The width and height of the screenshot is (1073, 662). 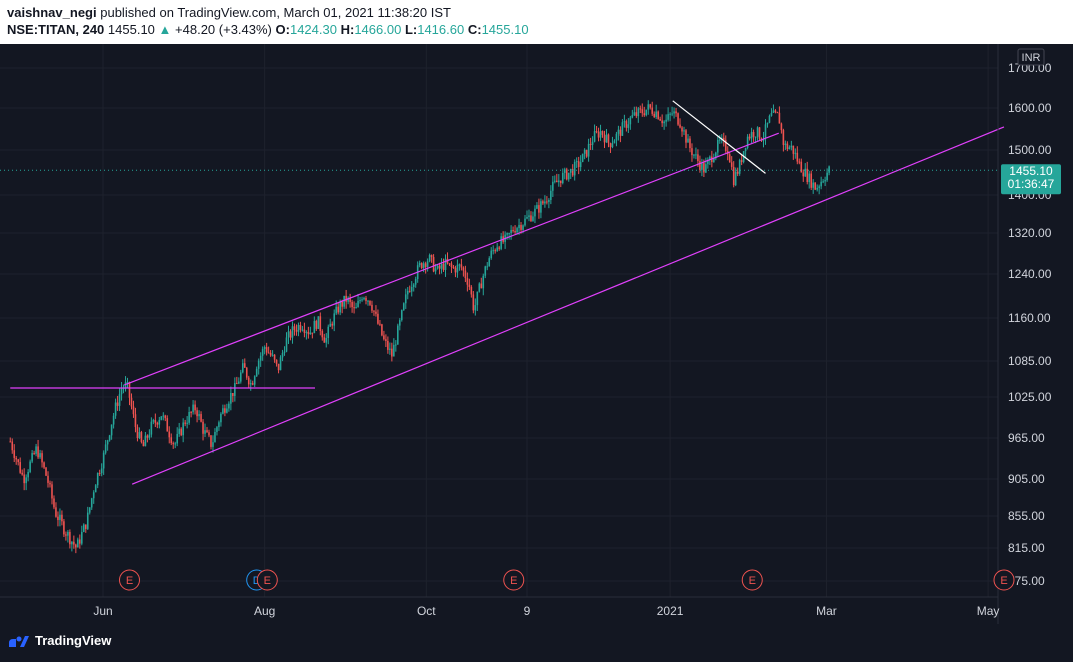 What do you see at coordinates (719, 137) in the screenshot?
I see `wedge-line-trendline` at bounding box center [719, 137].